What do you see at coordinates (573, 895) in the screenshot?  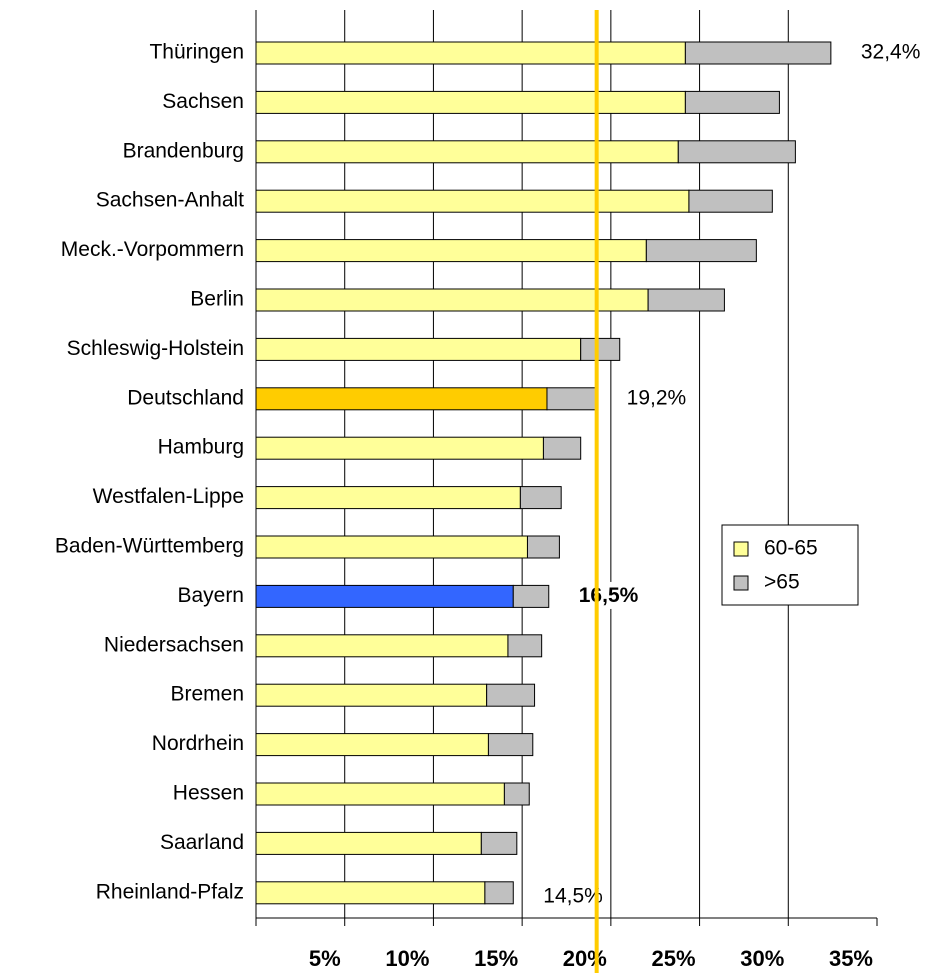 I see `annotation: 14,5%` at bounding box center [573, 895].